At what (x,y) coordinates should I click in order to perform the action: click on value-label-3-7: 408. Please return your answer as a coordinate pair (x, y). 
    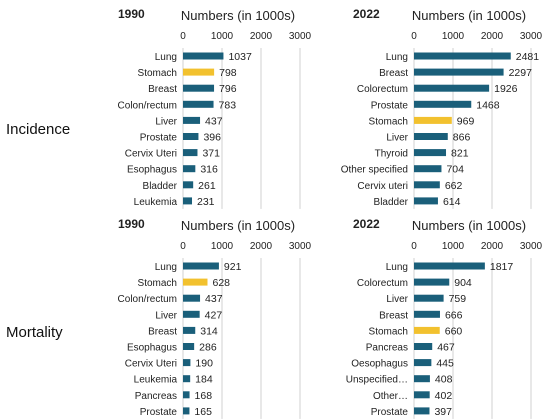
    Looking at the image, I should click on (444, 380).